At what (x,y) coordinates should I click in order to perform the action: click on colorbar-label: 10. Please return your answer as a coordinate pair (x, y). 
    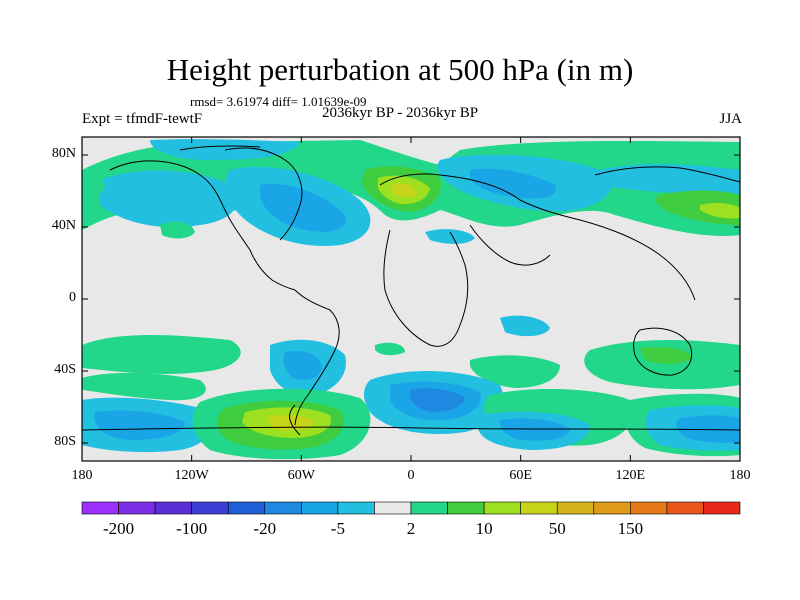
    Looking at the image, I should click on (484, 528).